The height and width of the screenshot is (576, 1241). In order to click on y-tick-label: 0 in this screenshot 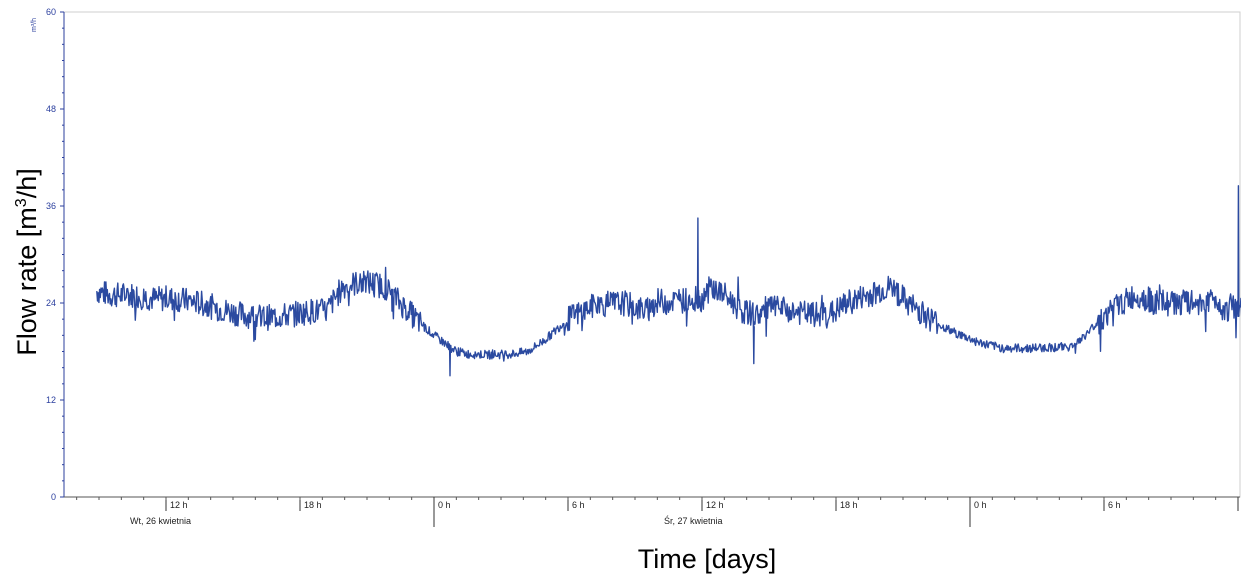, I will do `click(53, 497)`.